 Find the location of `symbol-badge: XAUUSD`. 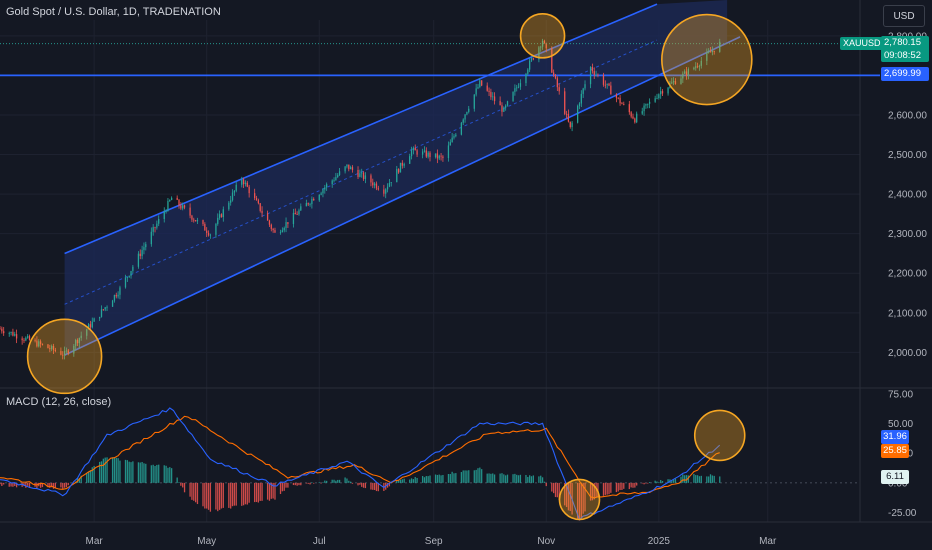

symbol-badge: XAUUSD is located at coordinates (862, 43).